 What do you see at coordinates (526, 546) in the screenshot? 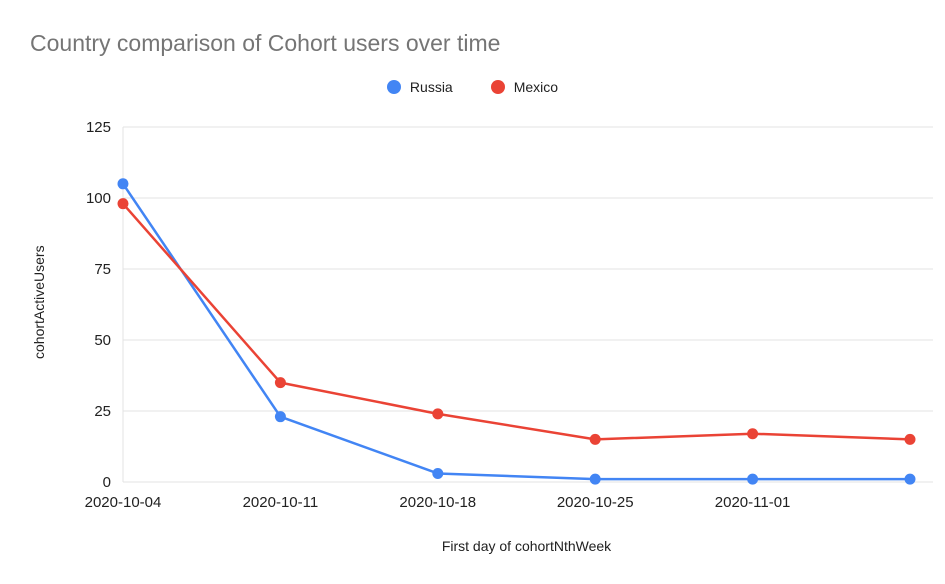
I see `x-axis-title: First day of cohortNthWeek` at bounding box center [526, 546].